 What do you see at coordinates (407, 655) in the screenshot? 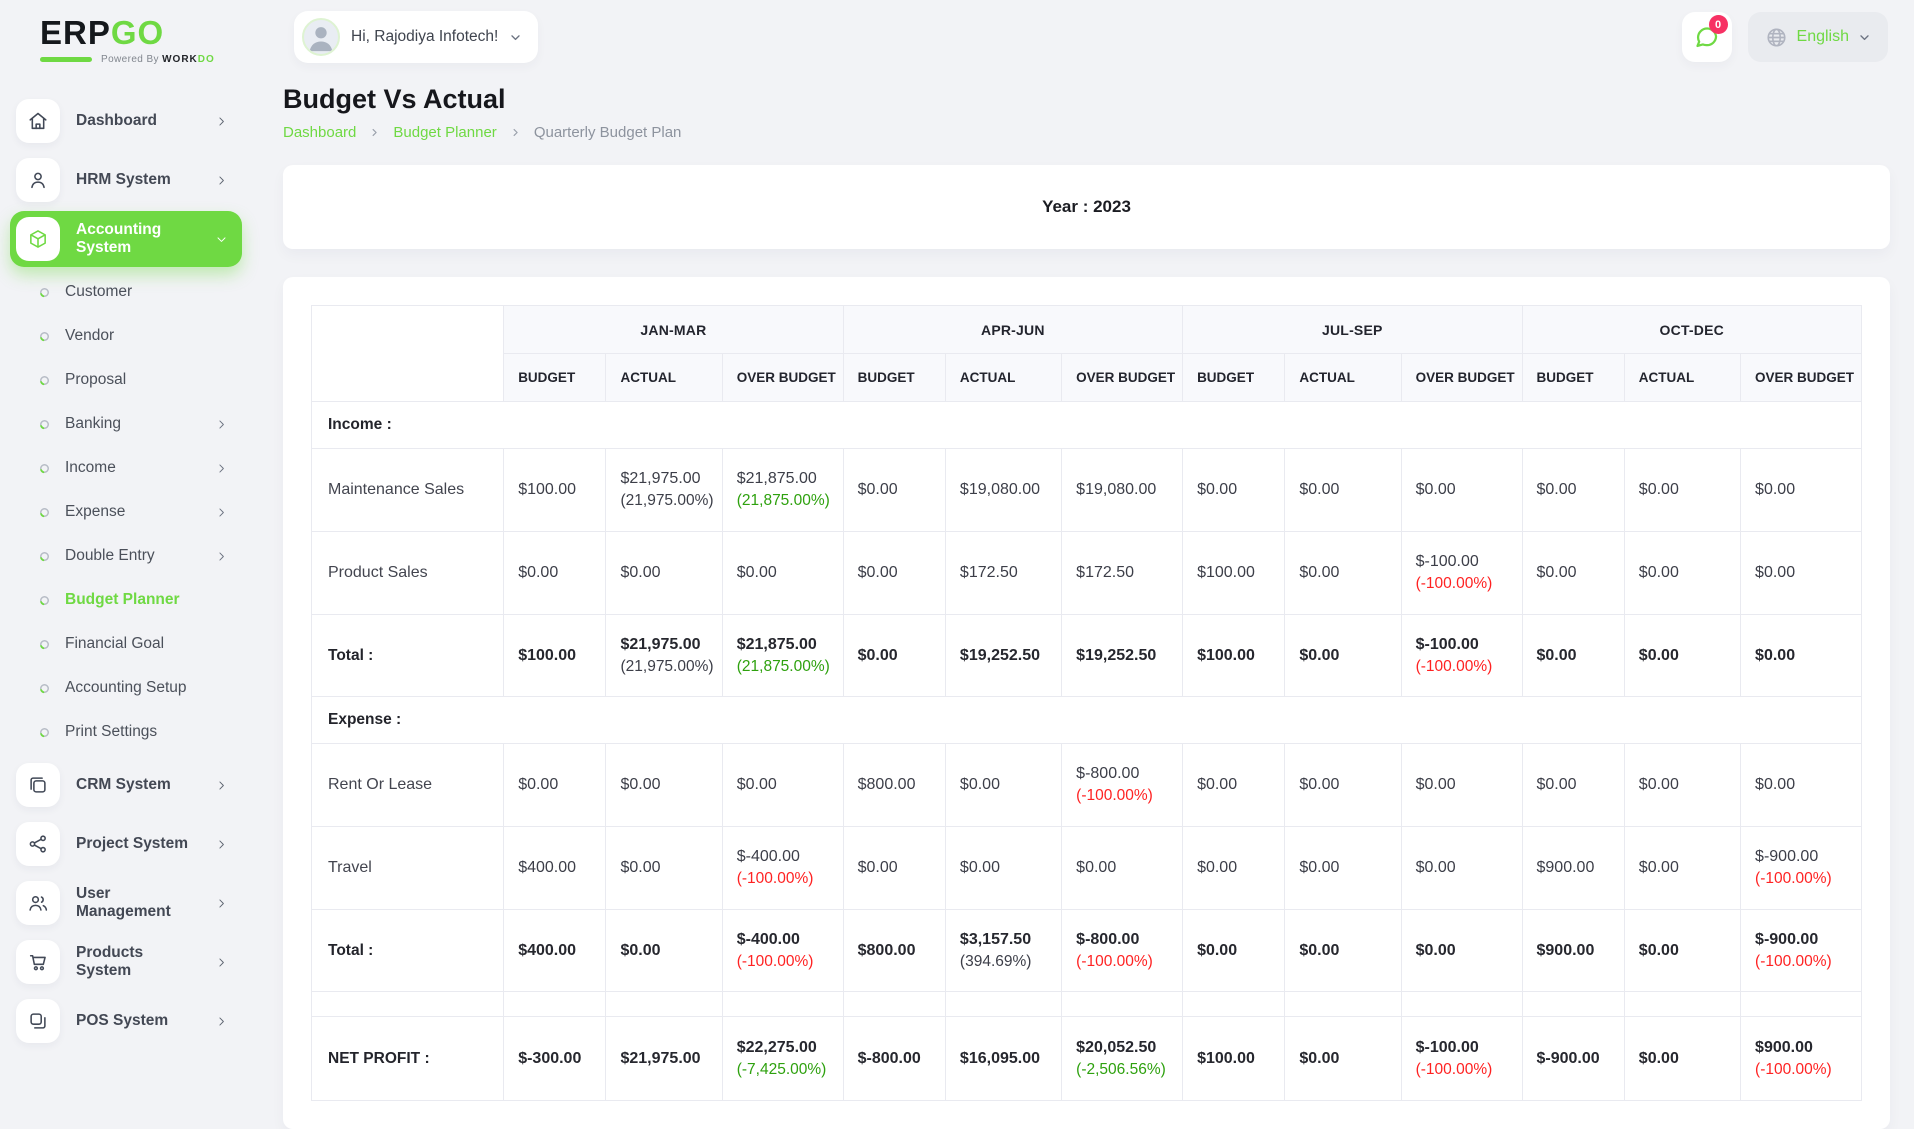
I see `row-label: Total :` at bounding box center [407, 655].